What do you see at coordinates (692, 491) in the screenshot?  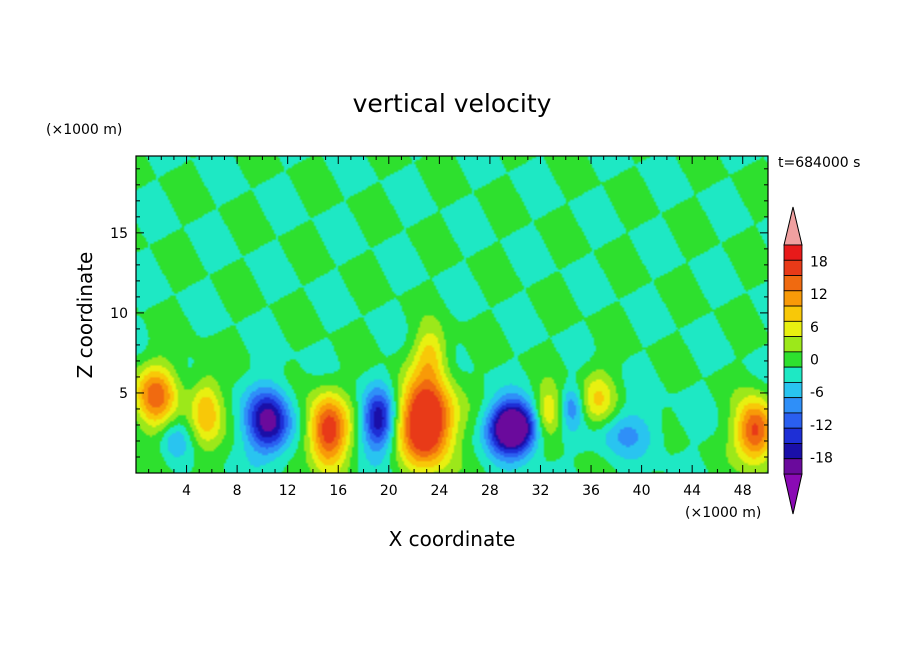 I see `x-tick-label: 44` at bounding box center [692, 491].